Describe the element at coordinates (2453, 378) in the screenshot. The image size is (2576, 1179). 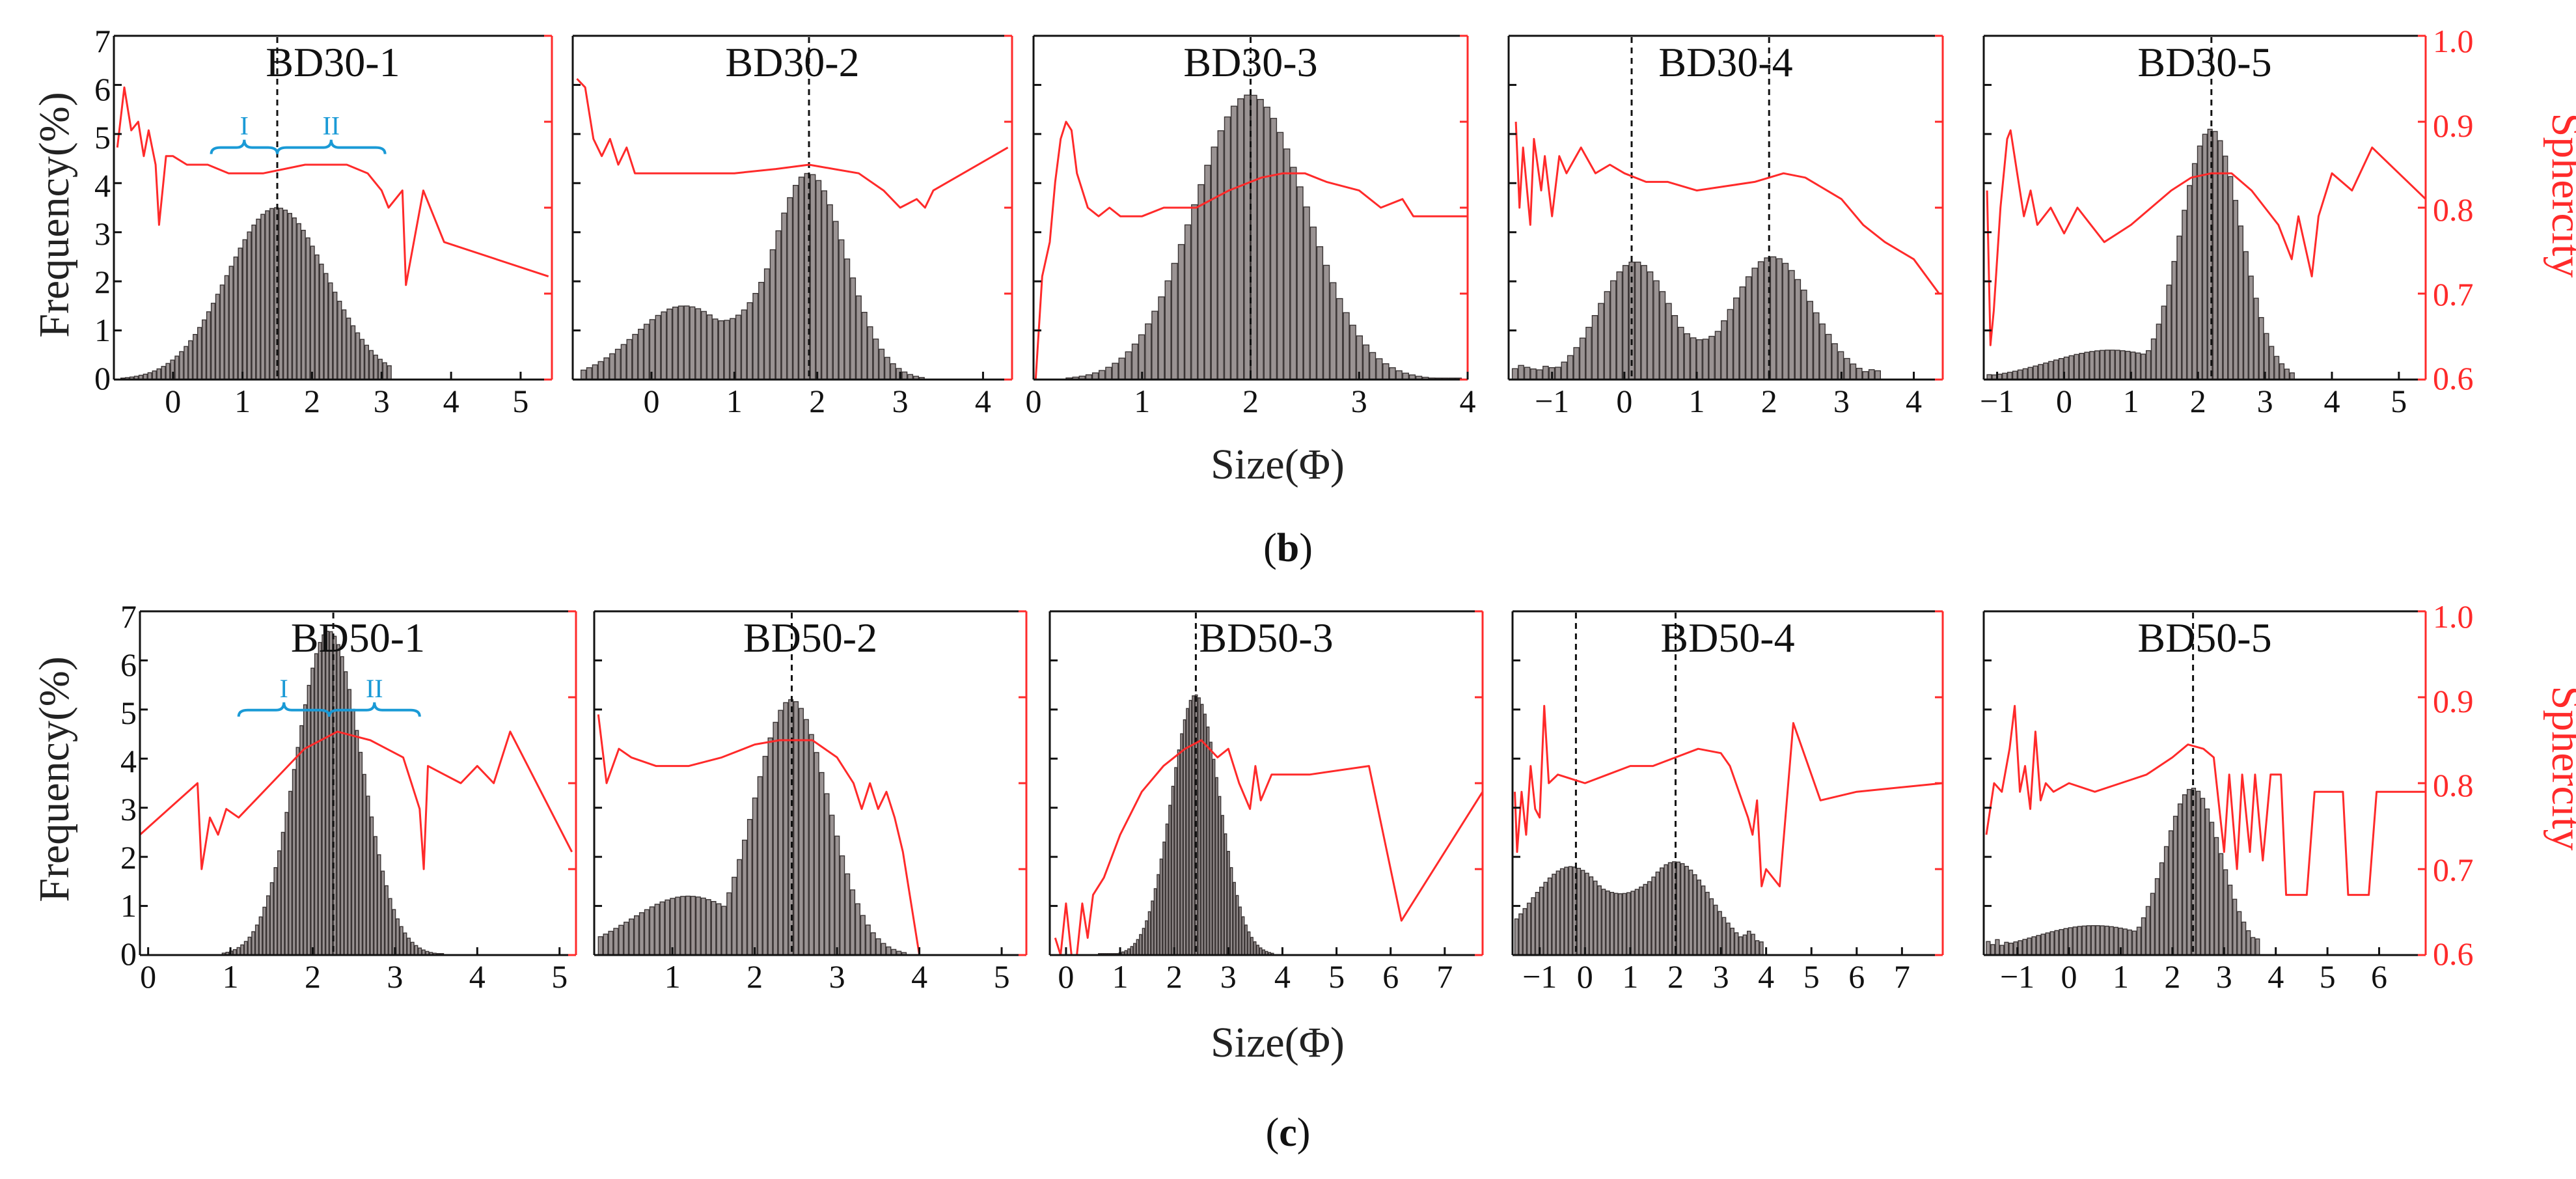
I see `y2-tick-label: 0.6` at that location.